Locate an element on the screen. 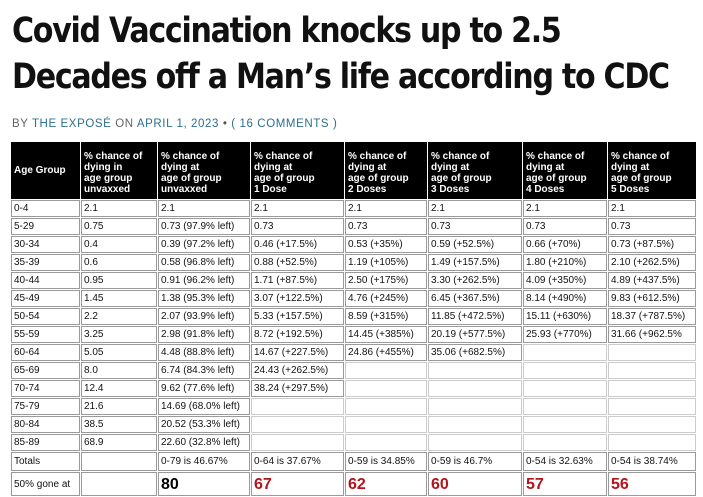 This screenshot has width=703, height=497. table-cell: 1.19 (+105%) is located at coordinates (386, 262).